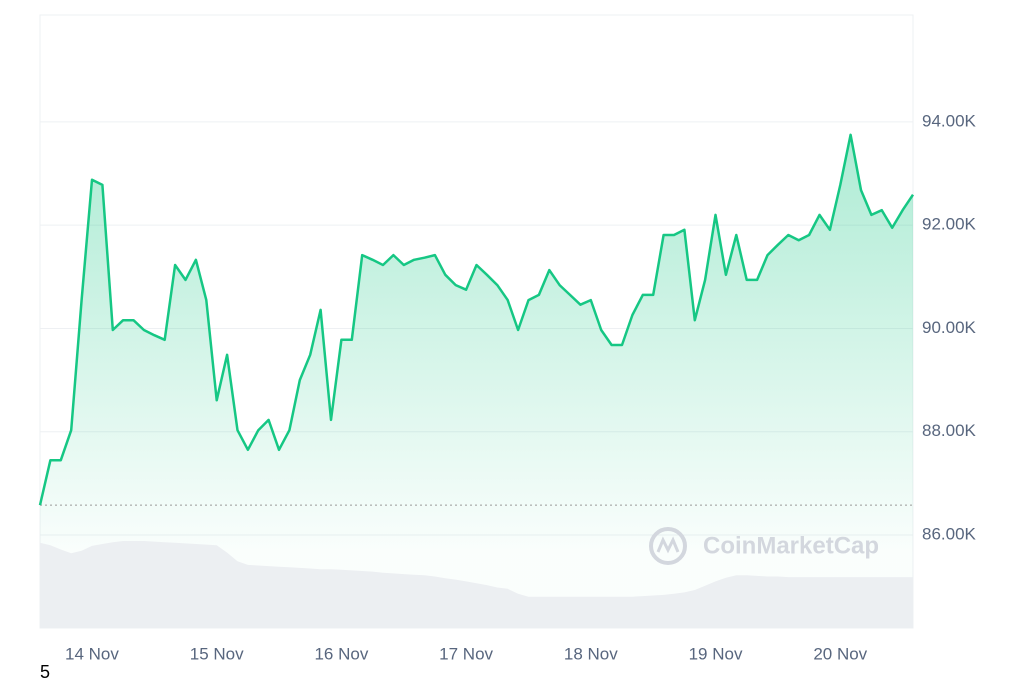  What do you see at coordinates (217, 653) in the screenshot?
I see `x-tick-label: 15 Nov` at bounding box center [217, 653].